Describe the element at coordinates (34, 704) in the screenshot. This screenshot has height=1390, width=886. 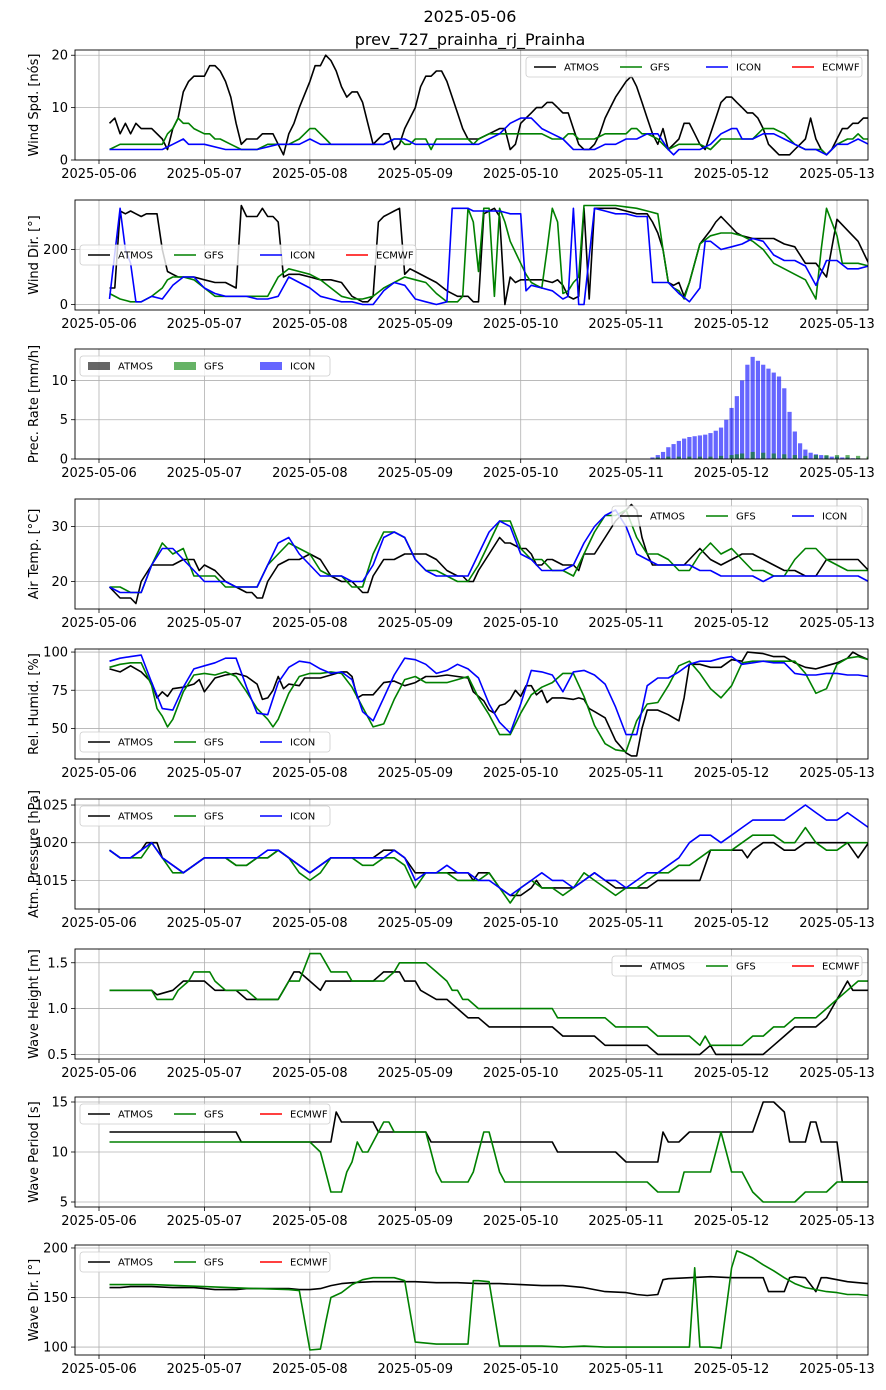
I see `y-axis-label: Rel. Humid. [%]` at that location.